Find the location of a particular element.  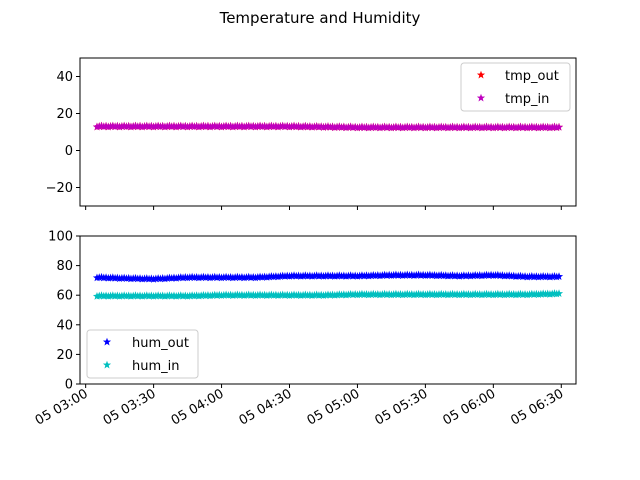

temperature-legend-box is located at coordinates (515, 87).